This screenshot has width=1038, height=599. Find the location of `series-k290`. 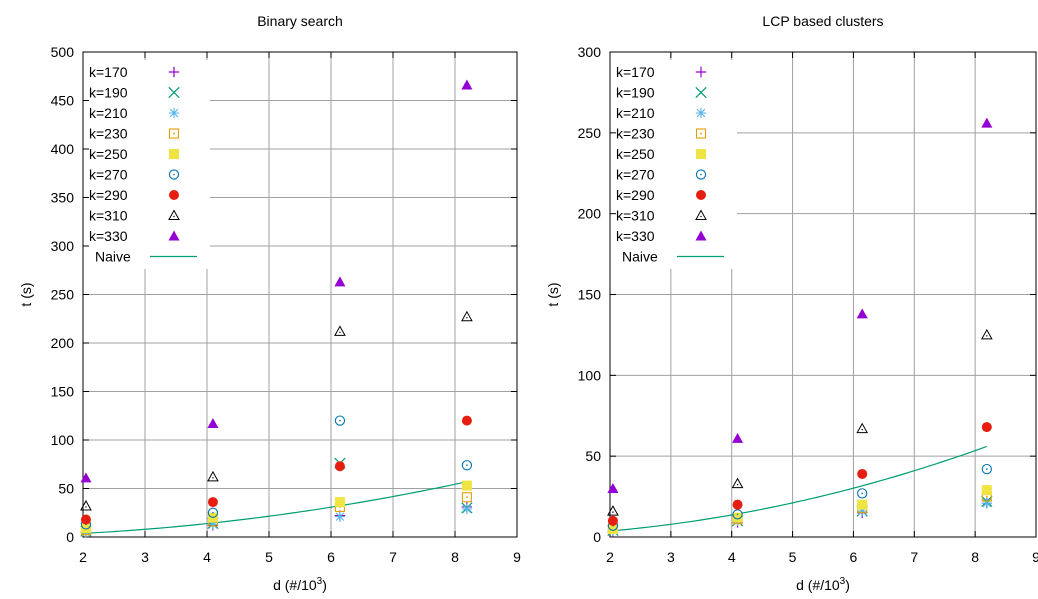

series-k290 is located at coordinates (799, 474).